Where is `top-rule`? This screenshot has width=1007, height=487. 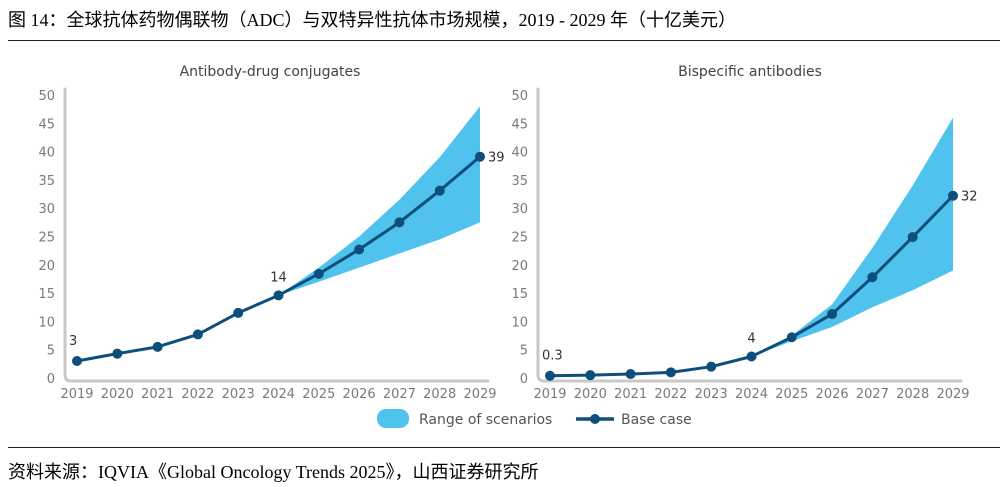 top-rule is located at coordinates (504, 40).